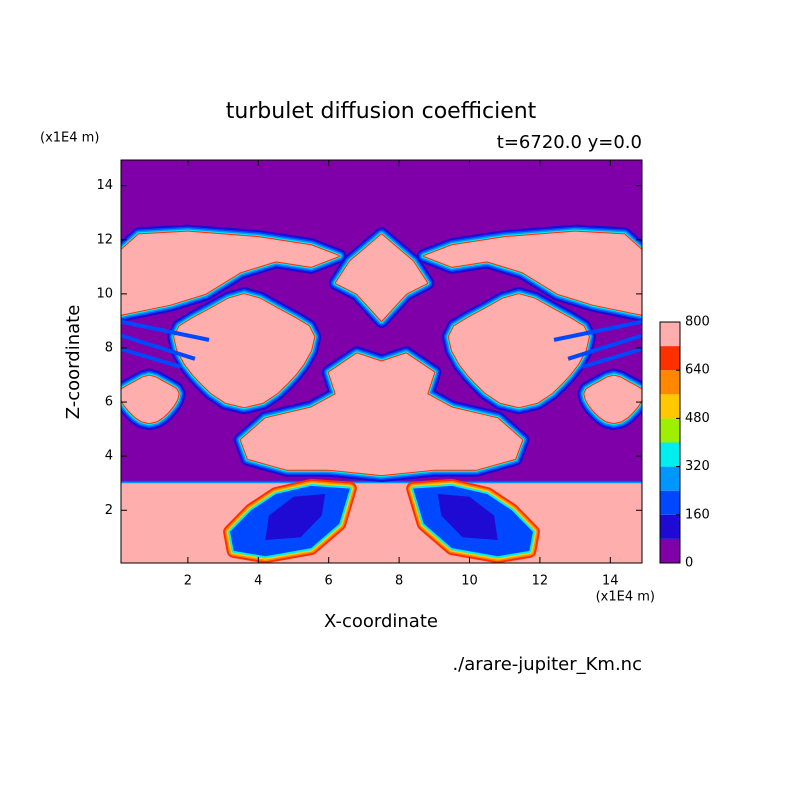  I want to click on x-unit: (x1E4 m), so click(625, 597).